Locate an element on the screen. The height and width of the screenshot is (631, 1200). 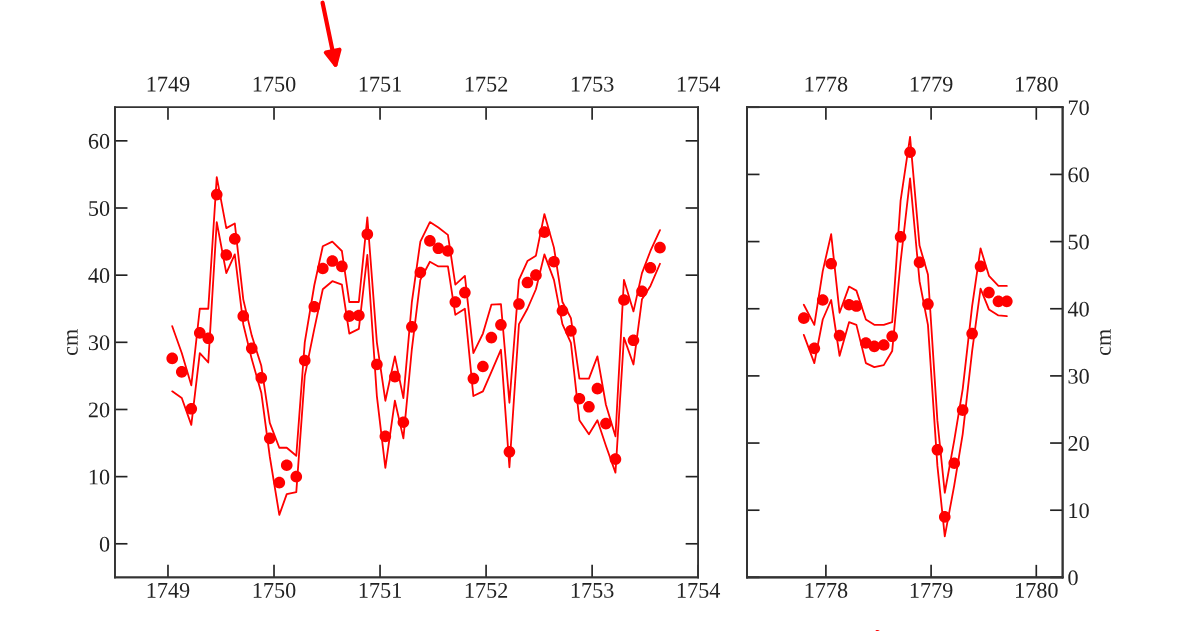
y-tick-label: 50 is located at coordinates (99, 208).